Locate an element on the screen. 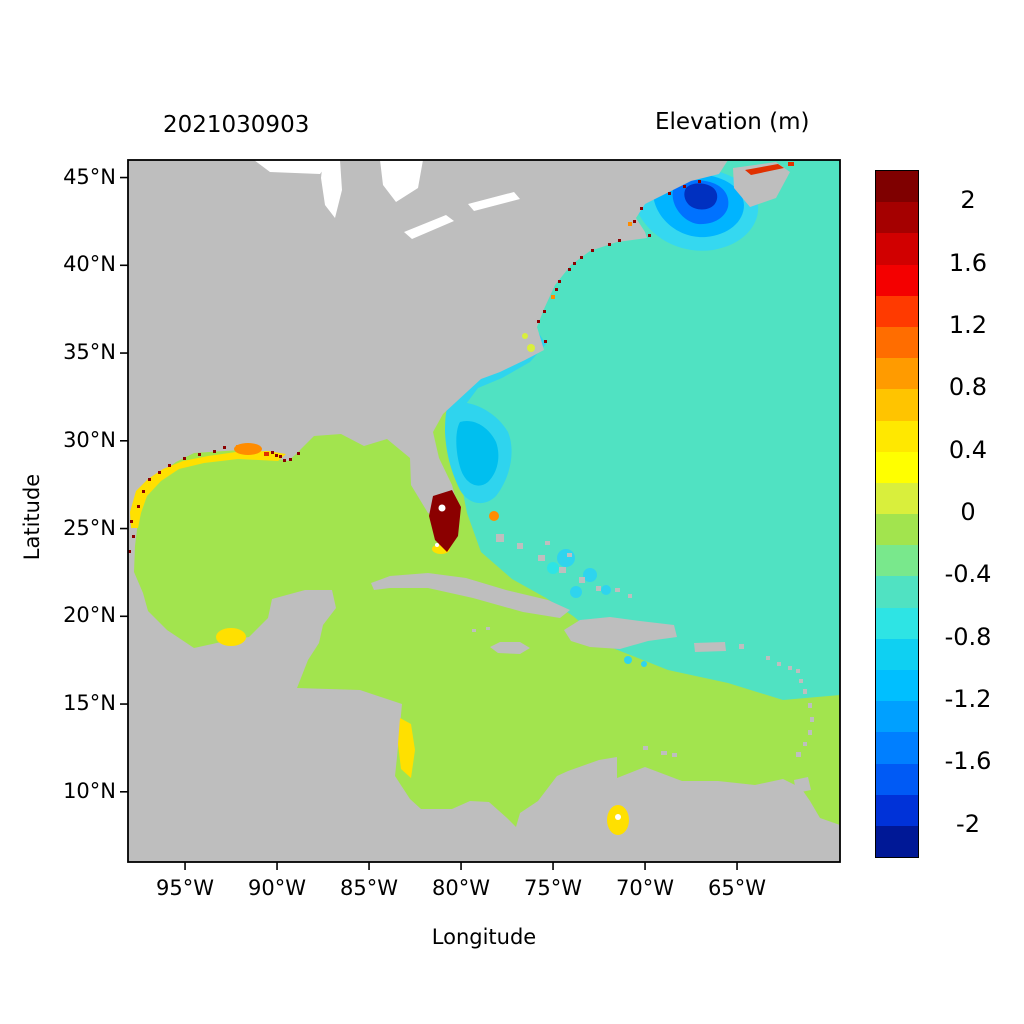 This screenshot has height=1024, width=1024. x-axis-title: Longitude is located at coordinates (484, 937).